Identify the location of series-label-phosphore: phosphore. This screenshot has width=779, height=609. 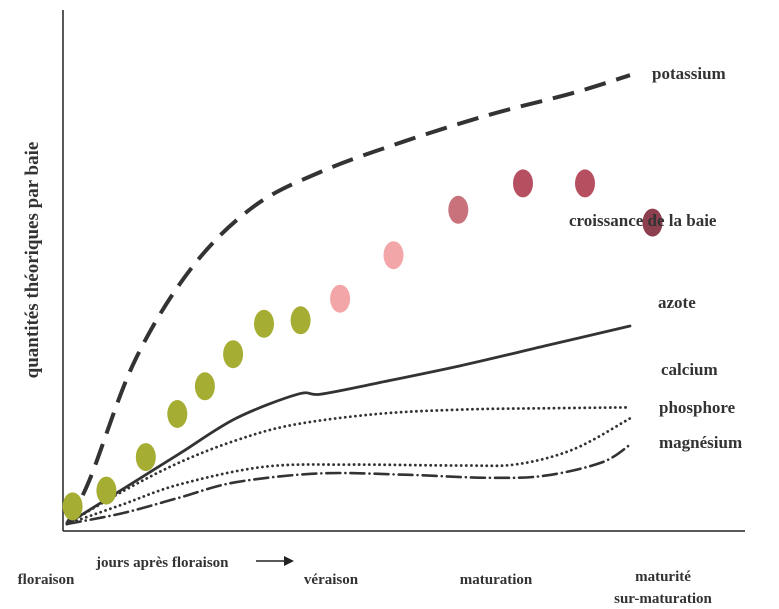
(697, 407).